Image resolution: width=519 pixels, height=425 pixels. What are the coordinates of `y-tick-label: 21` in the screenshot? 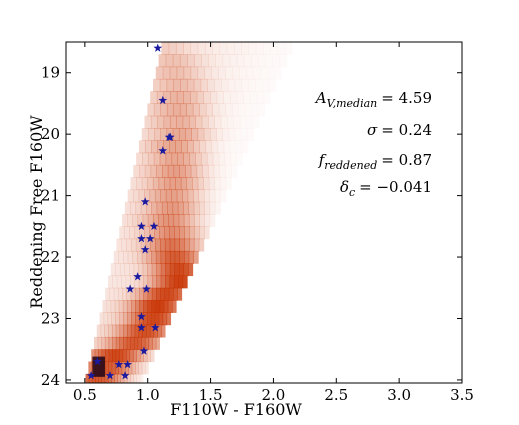 It's located at (50, 196).